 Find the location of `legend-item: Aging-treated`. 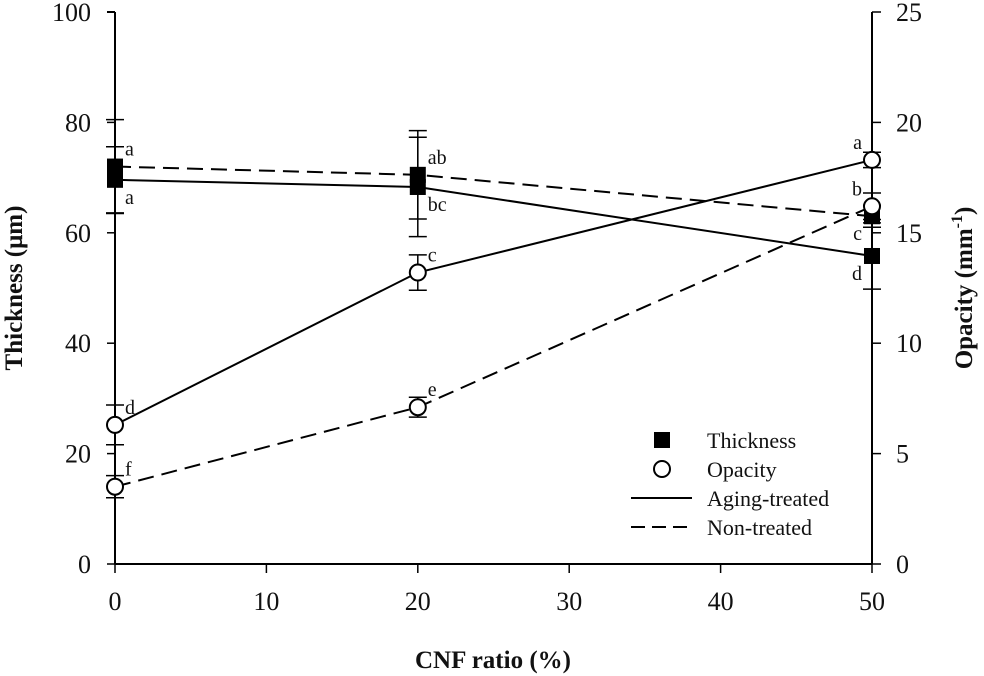

legend-item: Aging-treated is located at coordinates (730, 498).